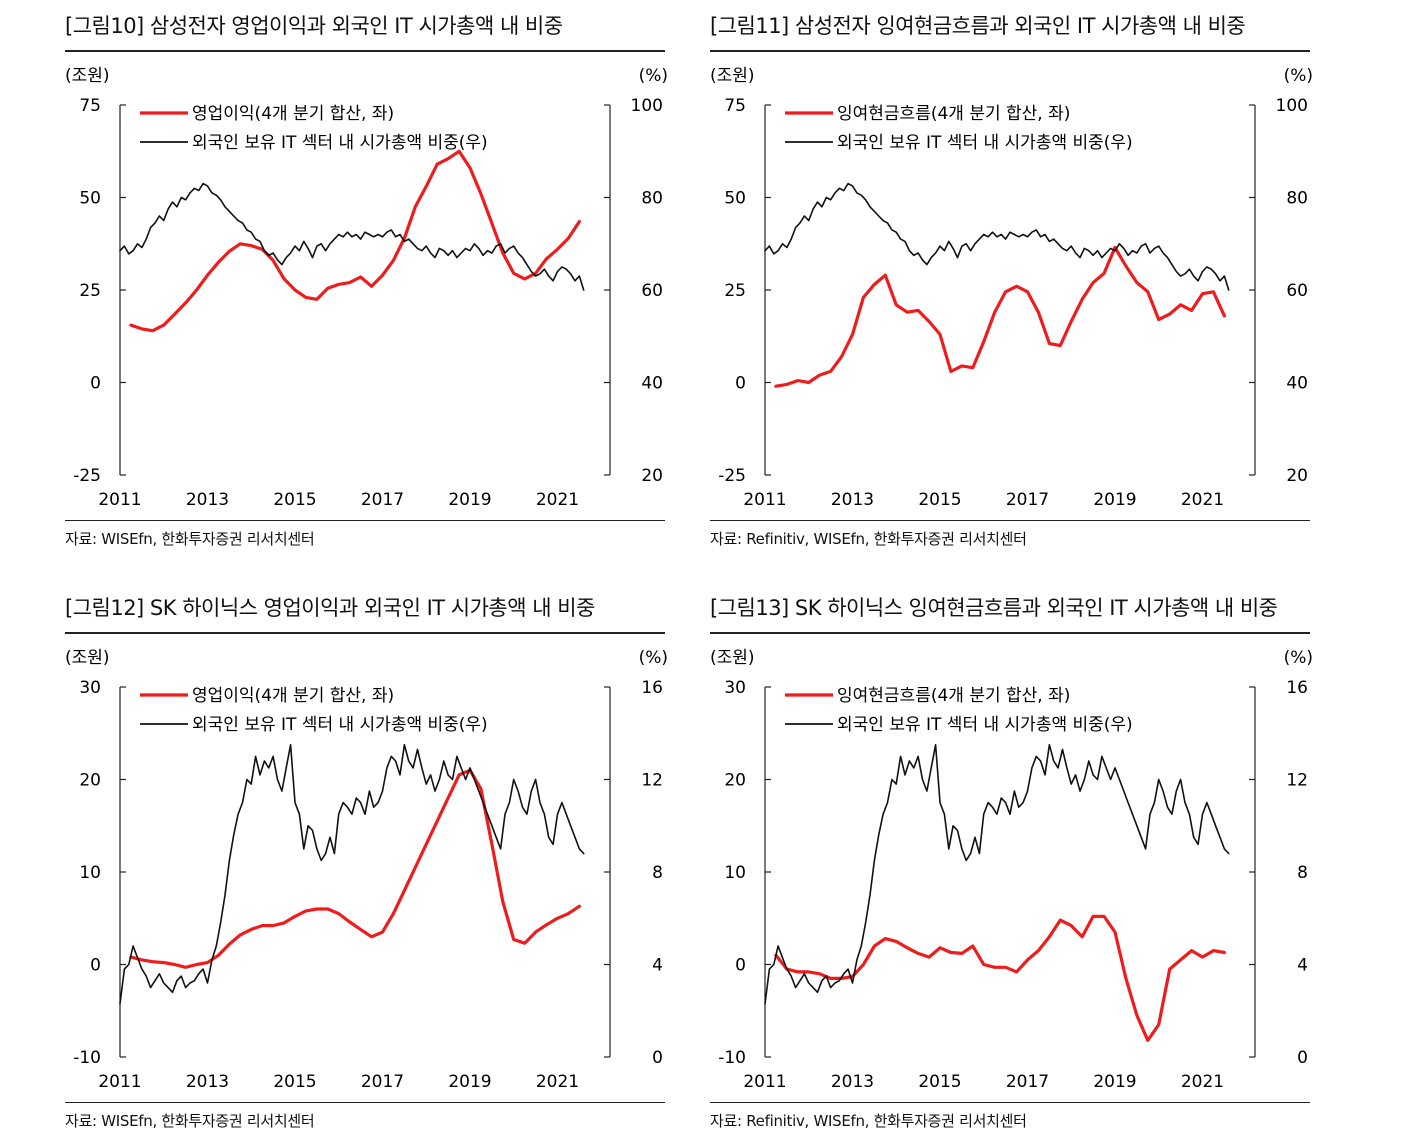 The image size is (1410, 1142). Describe the element at coordinates (652, 384) in the screenshot. I see `right-tick-label: 40` at that location.